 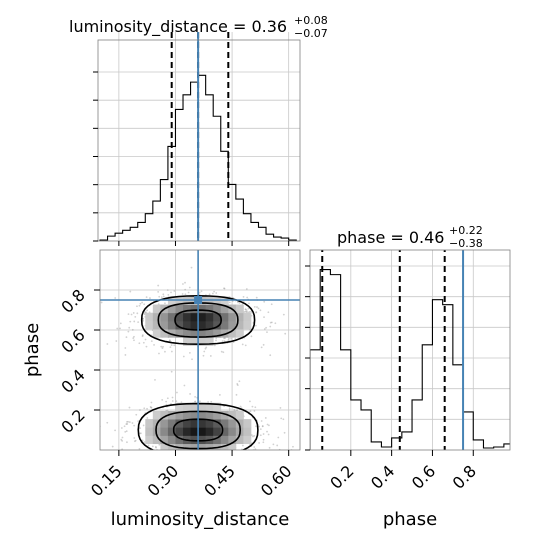 I want to click on density-contour-mode0-level0, so click(x=198, y=320).